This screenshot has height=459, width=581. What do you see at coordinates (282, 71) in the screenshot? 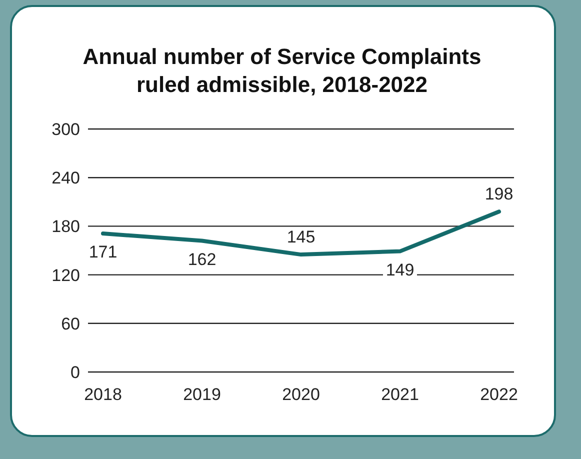
I see `chart-title: Annual number of Service Complaints ruled admissible, 2018-2022` at bounding box center [282, 71].